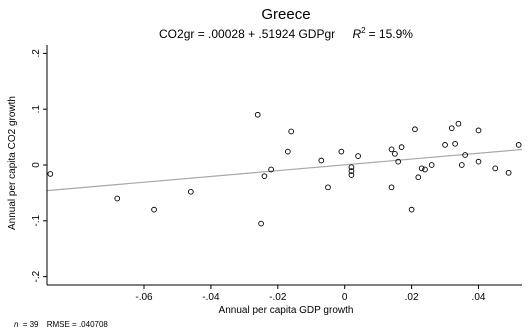  What do you see at coordinates (479, 297) in the screenshot?
I see `x-tick-label: .04` at bounding box center [479, 297].